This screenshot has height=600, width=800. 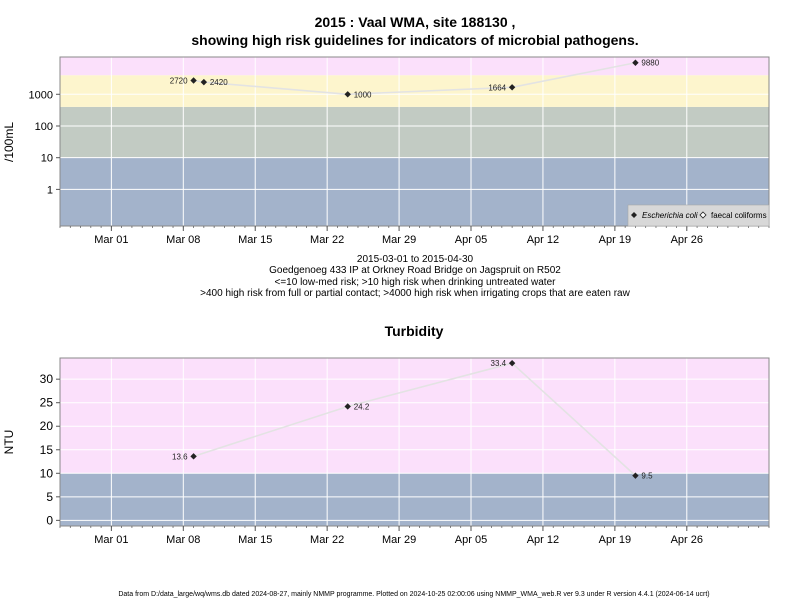 I want to click on chart2-ytick-label-3: 15, so click(x=47, y=450).